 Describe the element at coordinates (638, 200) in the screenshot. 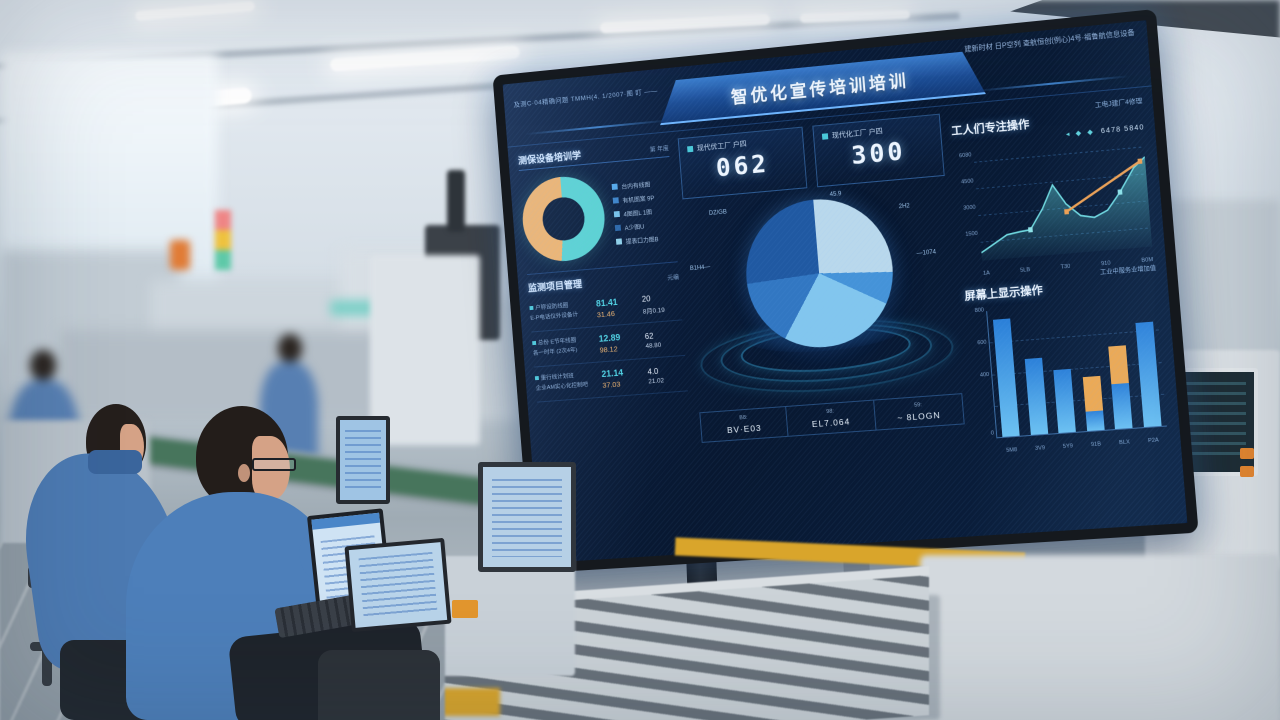

I see `legend-label: 有机图案 9P` at that location.